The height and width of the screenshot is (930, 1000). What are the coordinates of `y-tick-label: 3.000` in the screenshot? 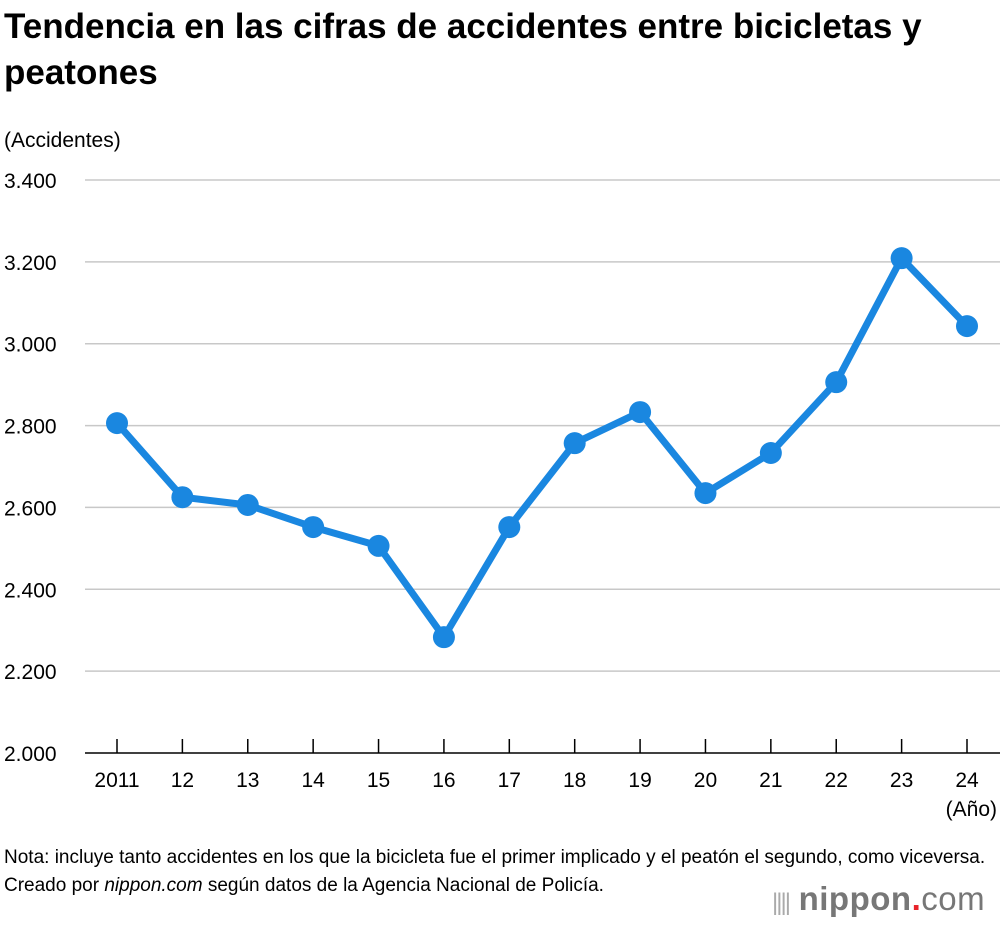 It's located at (30, 345).